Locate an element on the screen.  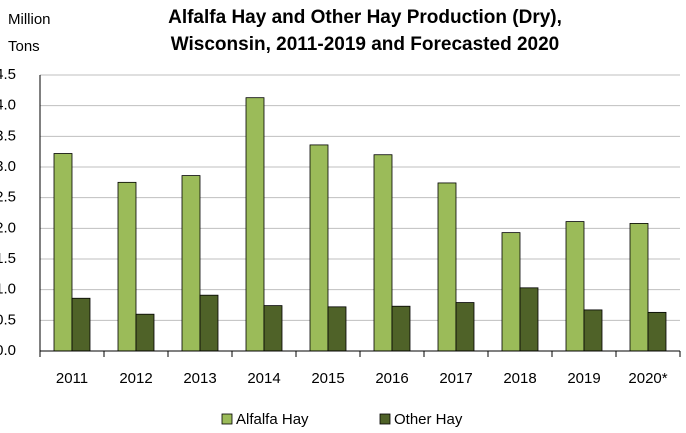
y-tick-label: 3.0 is located at coordinates (8, 166).